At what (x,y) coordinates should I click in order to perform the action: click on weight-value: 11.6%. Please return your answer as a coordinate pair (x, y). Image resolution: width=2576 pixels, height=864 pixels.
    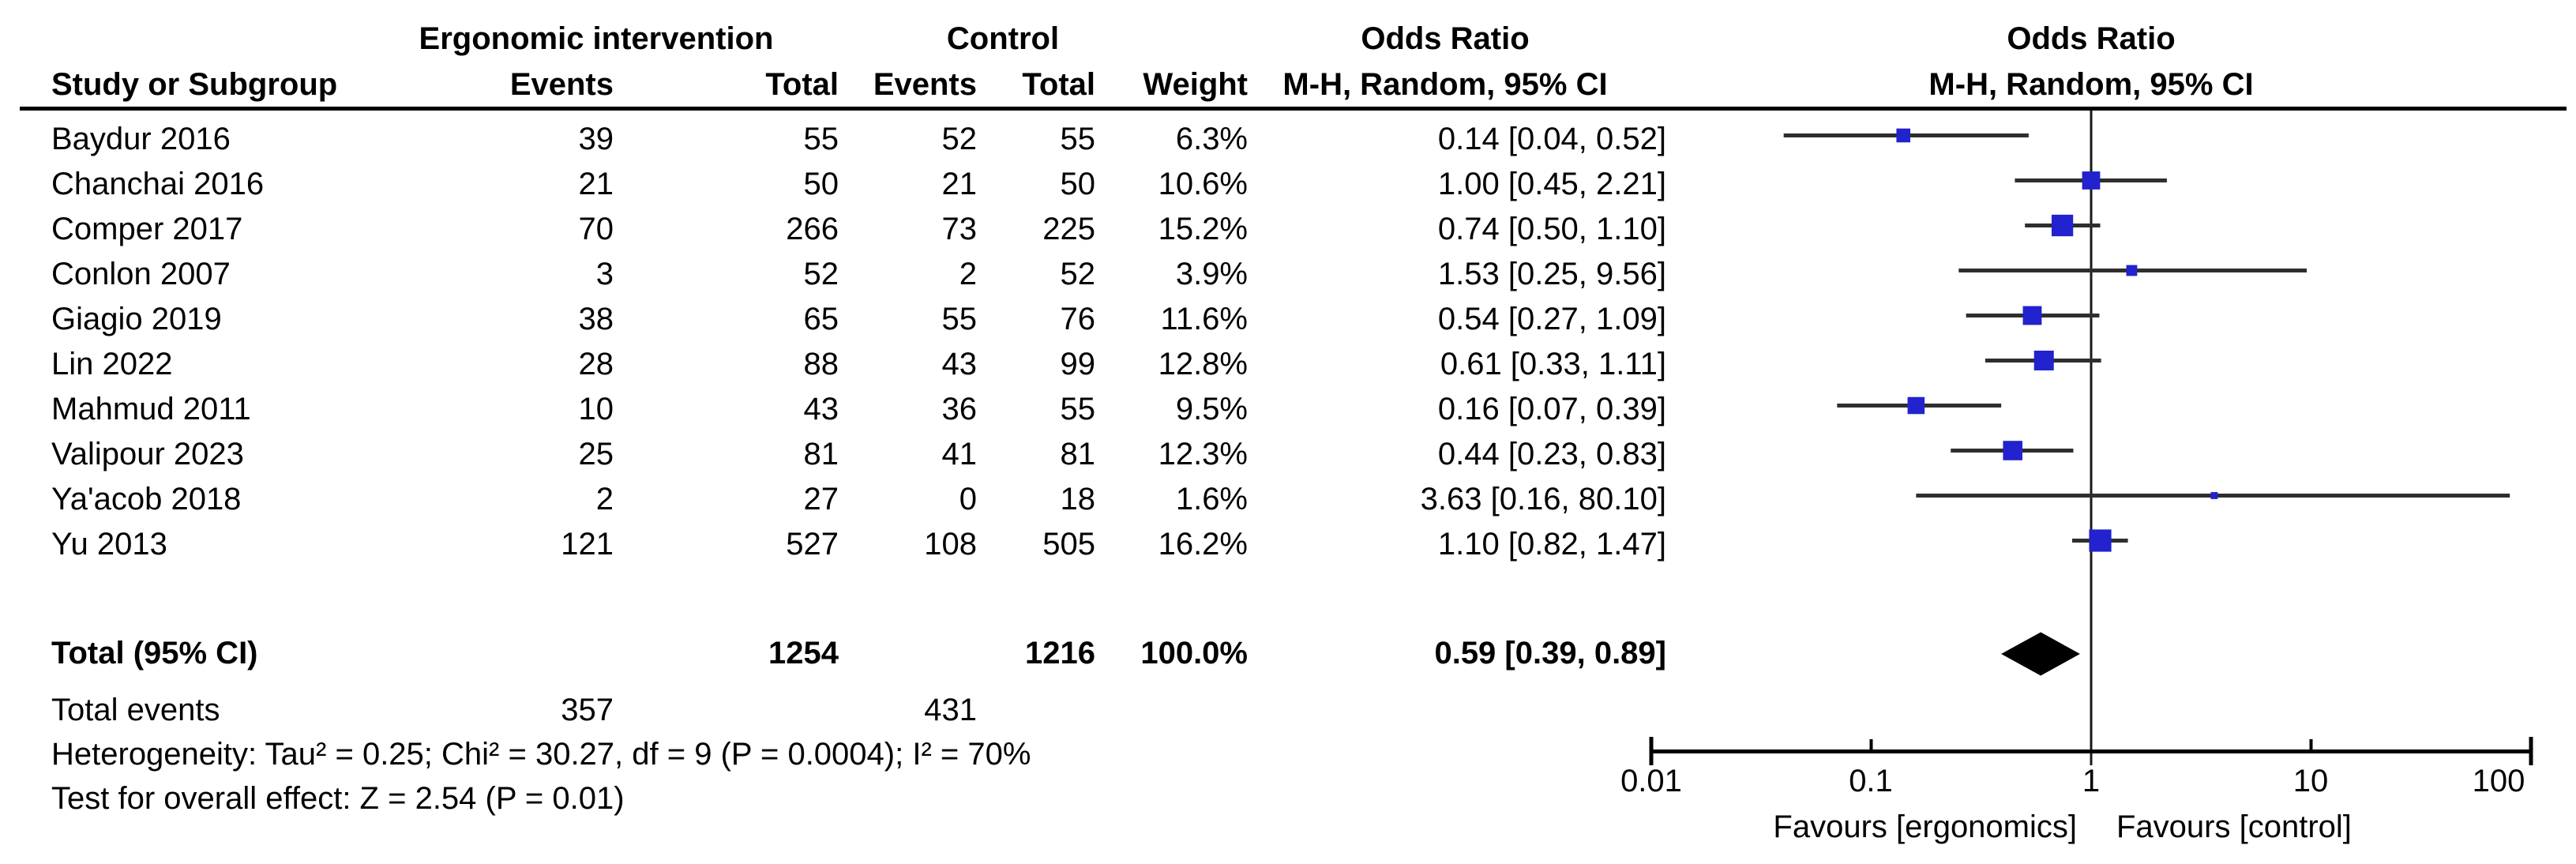
    Looking at the image, I should click on (1204, 319).